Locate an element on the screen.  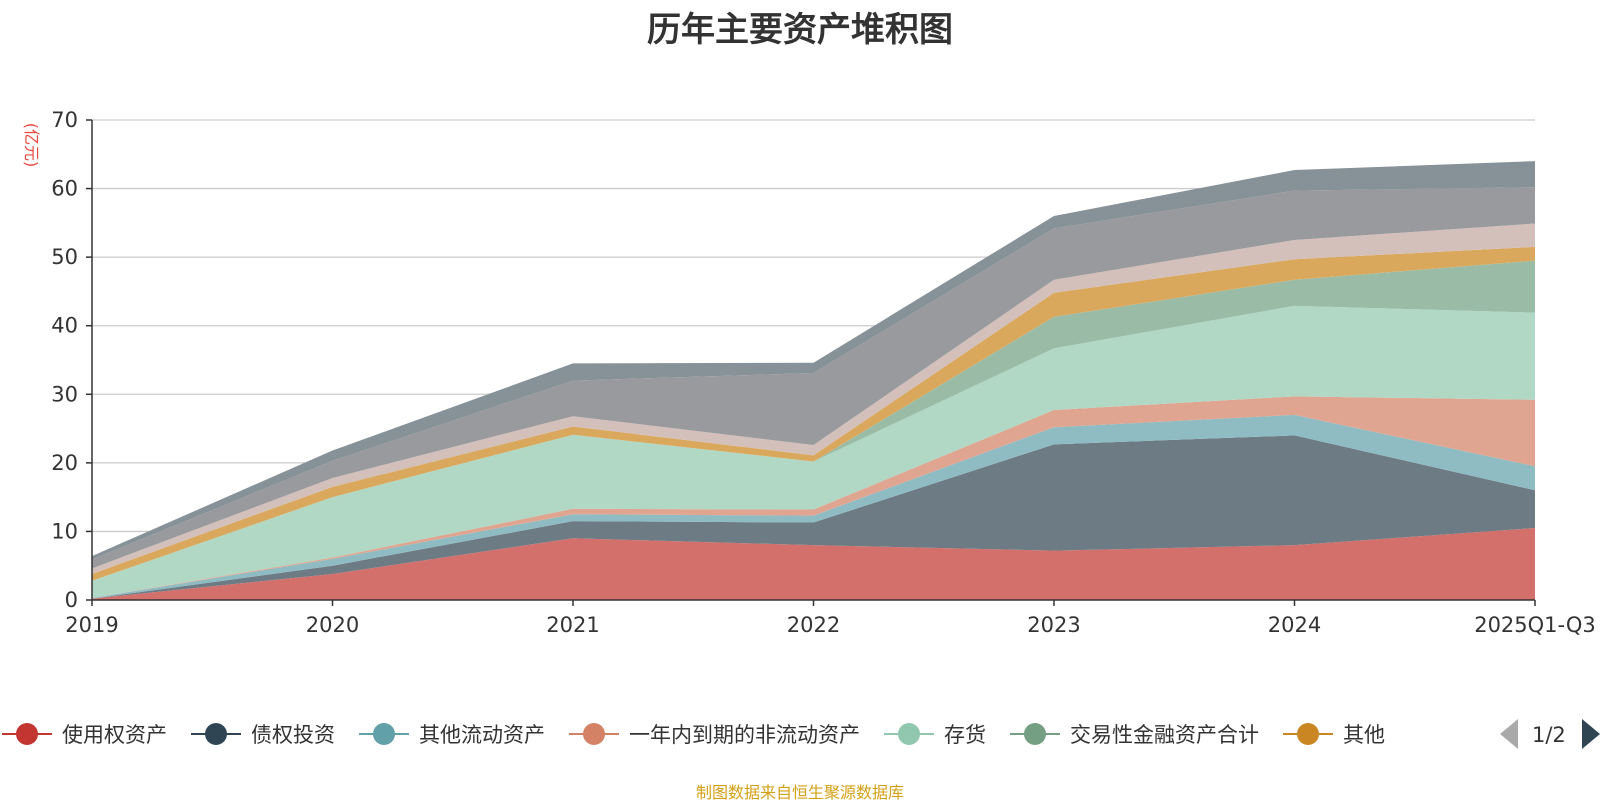
y-tick-label-10: 10 is located at coordinates (64, 531).